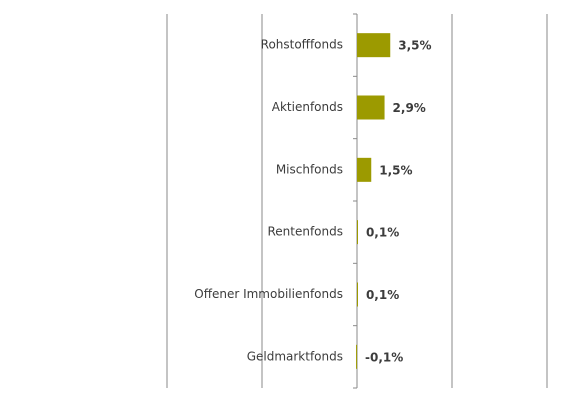 Image resolution: width=563 pixels, height=400 pixels. What do you see at coordinates (302, 45) in the screenshot?
I see `y-tick-label: Rohstofffonds` at bounding box center [302, 45].